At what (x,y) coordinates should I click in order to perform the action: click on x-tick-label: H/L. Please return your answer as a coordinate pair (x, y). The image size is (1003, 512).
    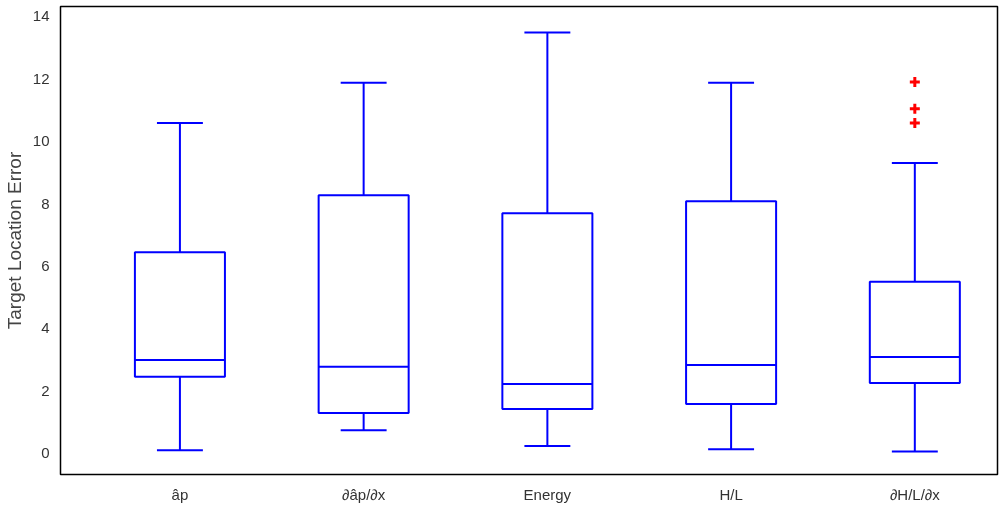
    Looking at the image, I should click on (731, 494).